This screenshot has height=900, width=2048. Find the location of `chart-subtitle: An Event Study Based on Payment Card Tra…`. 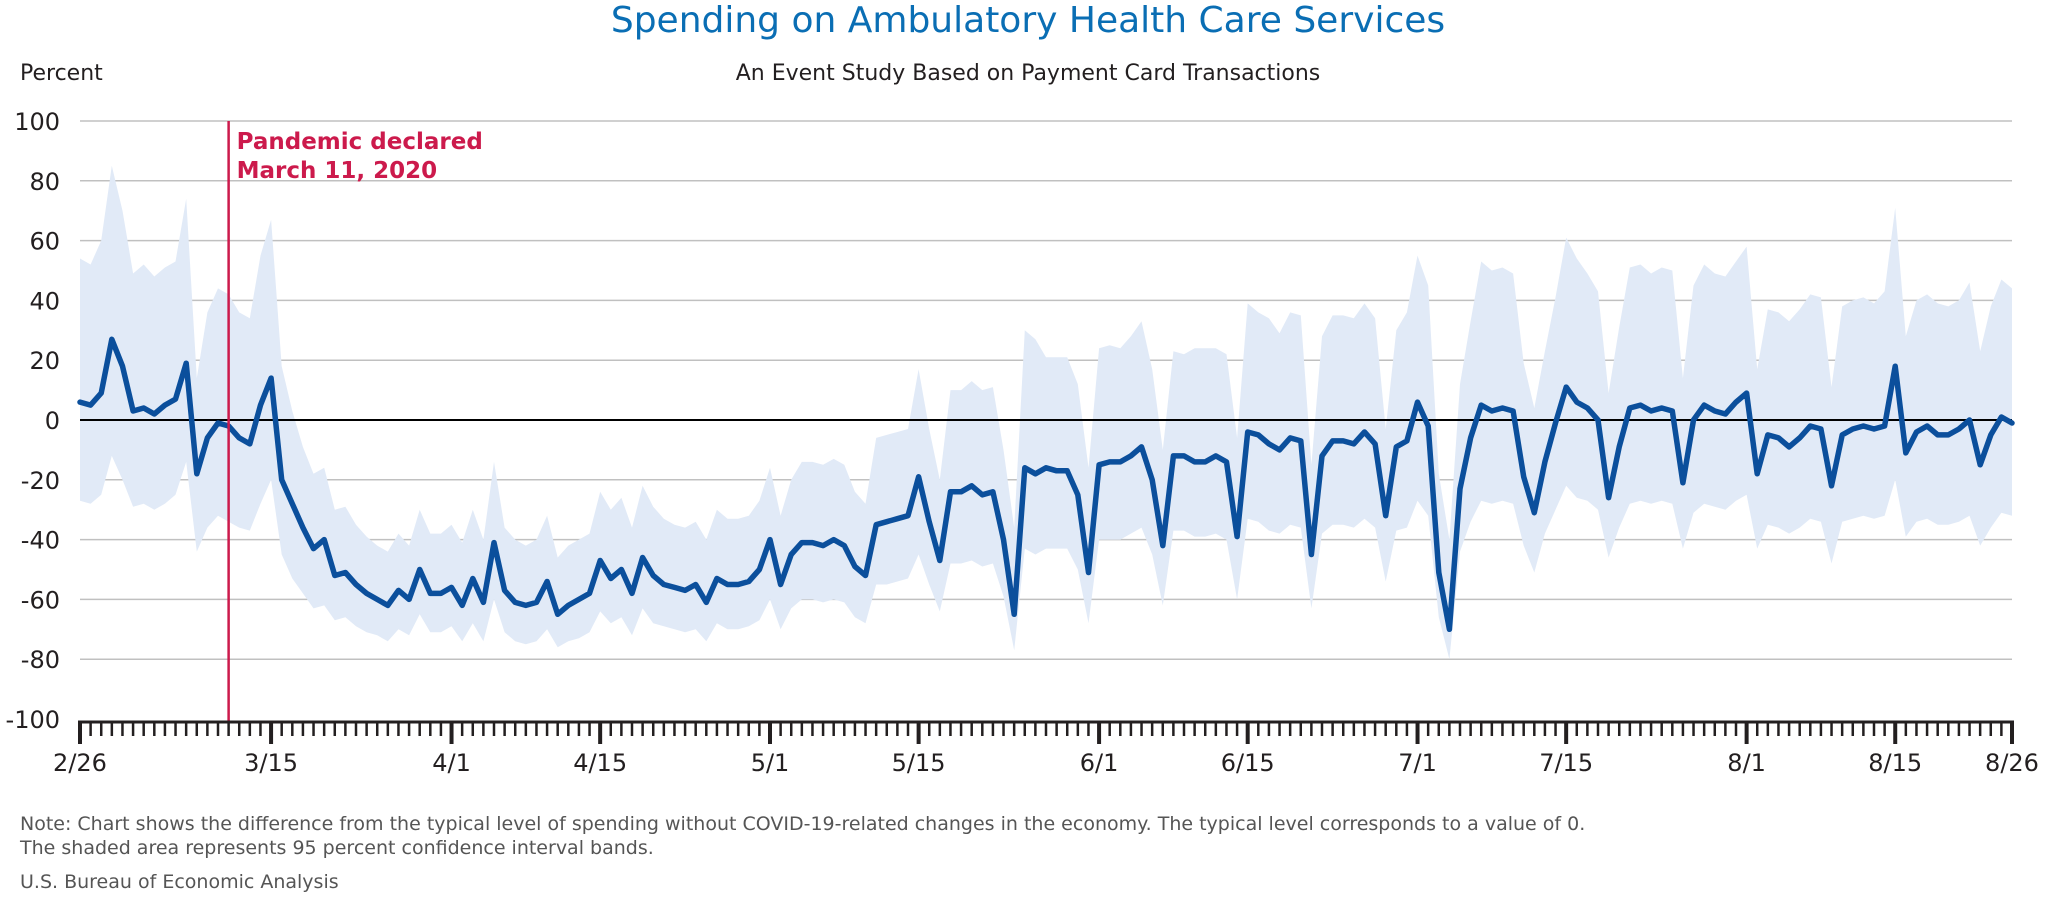

chart-subtitle: An Event Study Based on Payment Card Tra… is located at coordinates (1028, 73).